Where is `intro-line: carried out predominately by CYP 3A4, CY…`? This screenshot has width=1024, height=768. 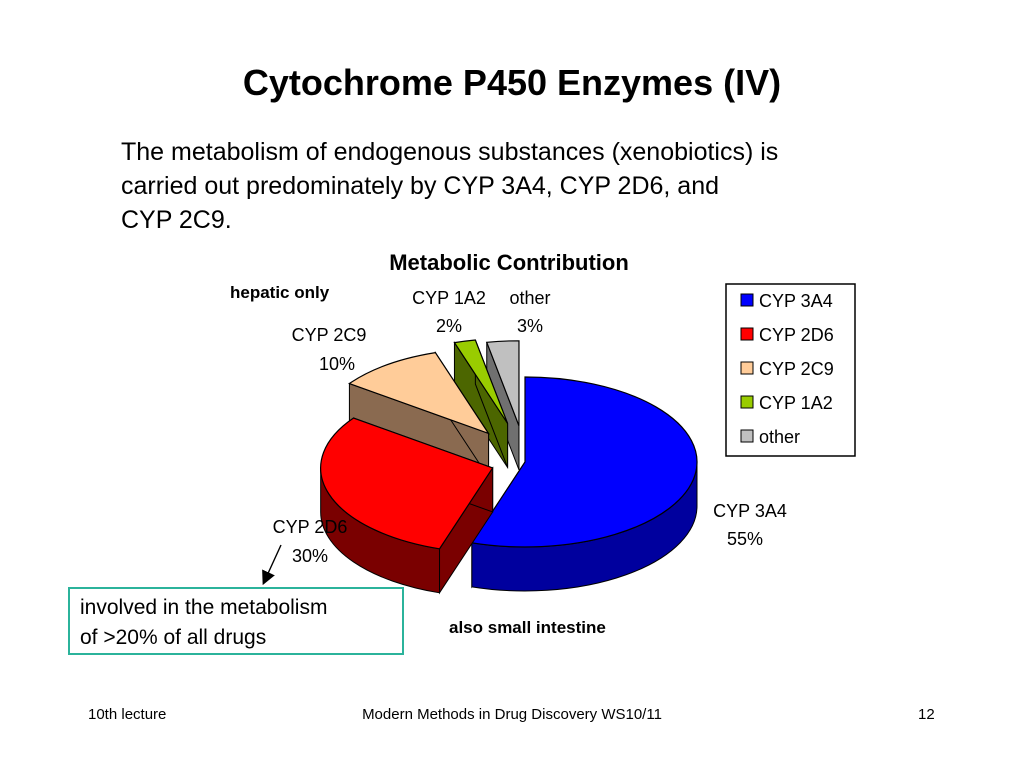 intro-line: carried out predominately by CYP 3A4, CY… is located at coordinates (420, 186).